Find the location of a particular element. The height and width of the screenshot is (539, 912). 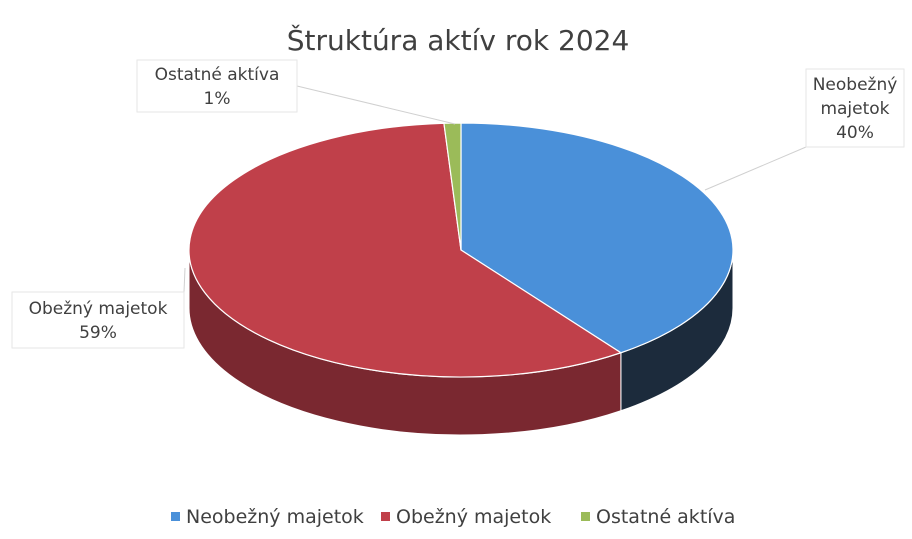

legend-item-neobezny-majetok: Neobežný majetok is located at coordinates (267, 517).